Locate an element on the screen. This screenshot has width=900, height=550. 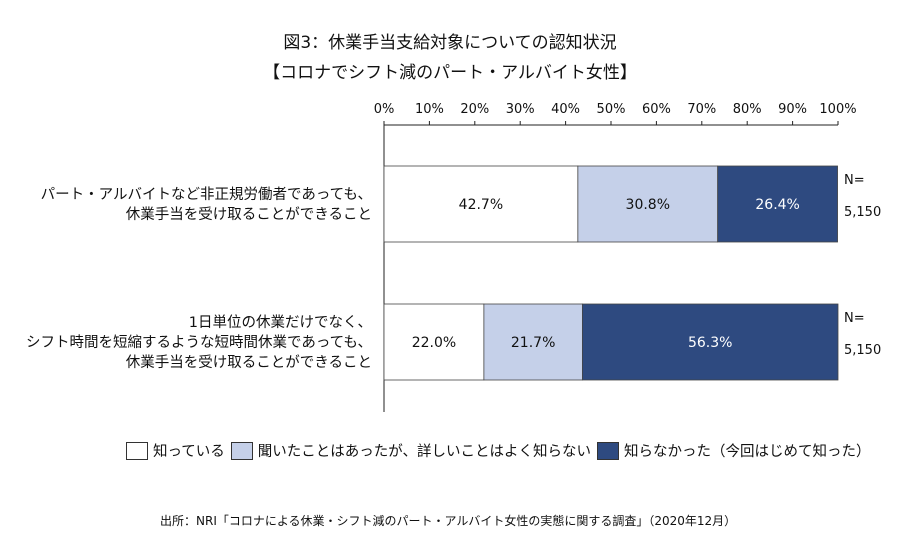
data-label: 26.4% is located at coordinates (777, 205).